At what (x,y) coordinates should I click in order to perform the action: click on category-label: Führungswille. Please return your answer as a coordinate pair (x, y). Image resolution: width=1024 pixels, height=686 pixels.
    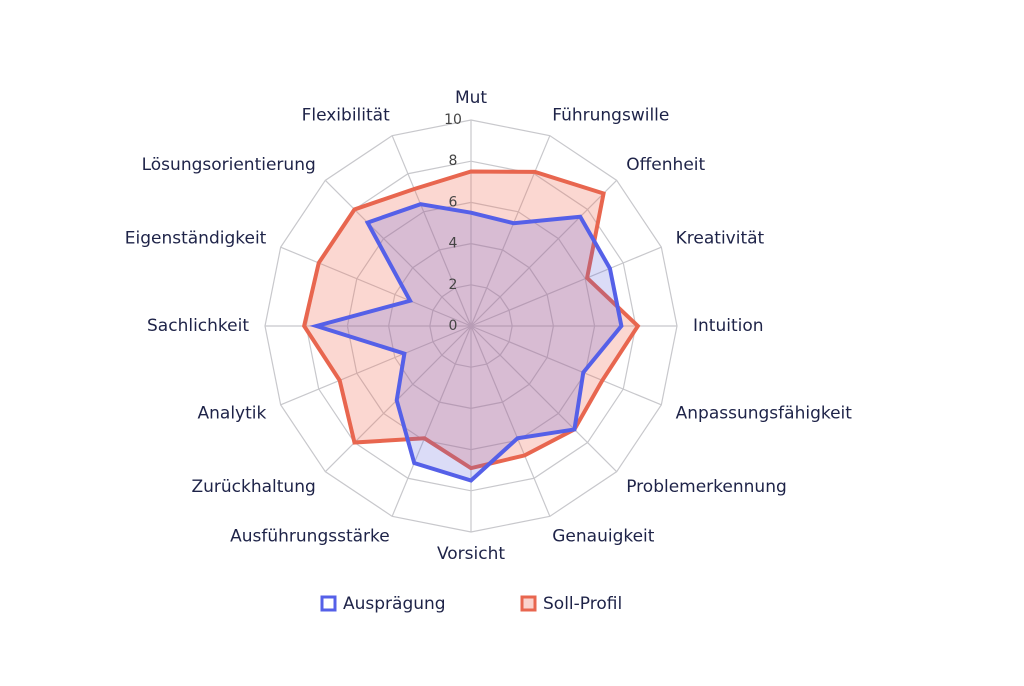
    Looking at the image, I should click on (610, 115).